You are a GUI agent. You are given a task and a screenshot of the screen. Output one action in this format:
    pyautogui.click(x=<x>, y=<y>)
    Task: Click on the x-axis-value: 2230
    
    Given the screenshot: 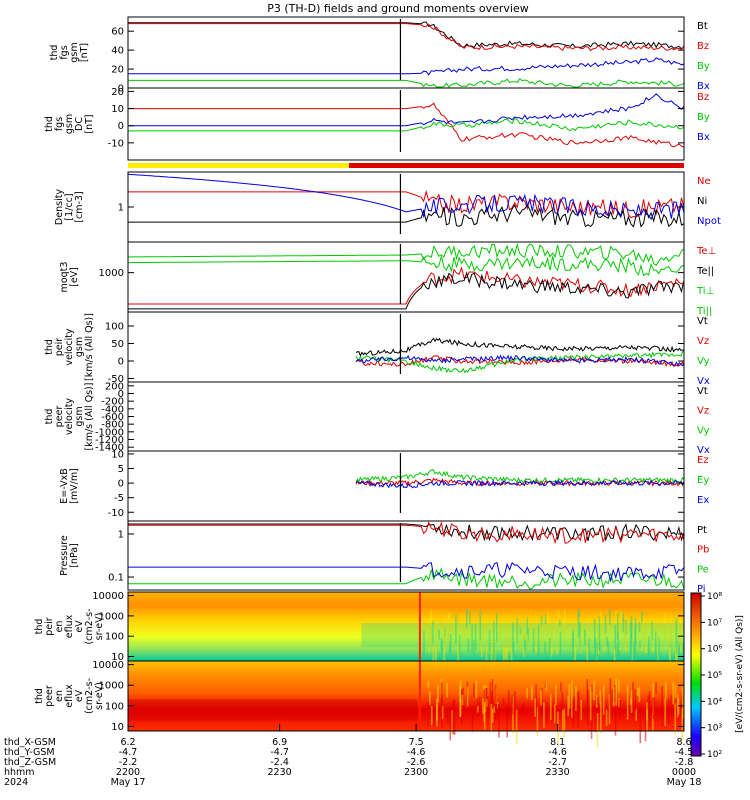 What is the action you would take?
    pyautogui.click(x=280, y=772)
    